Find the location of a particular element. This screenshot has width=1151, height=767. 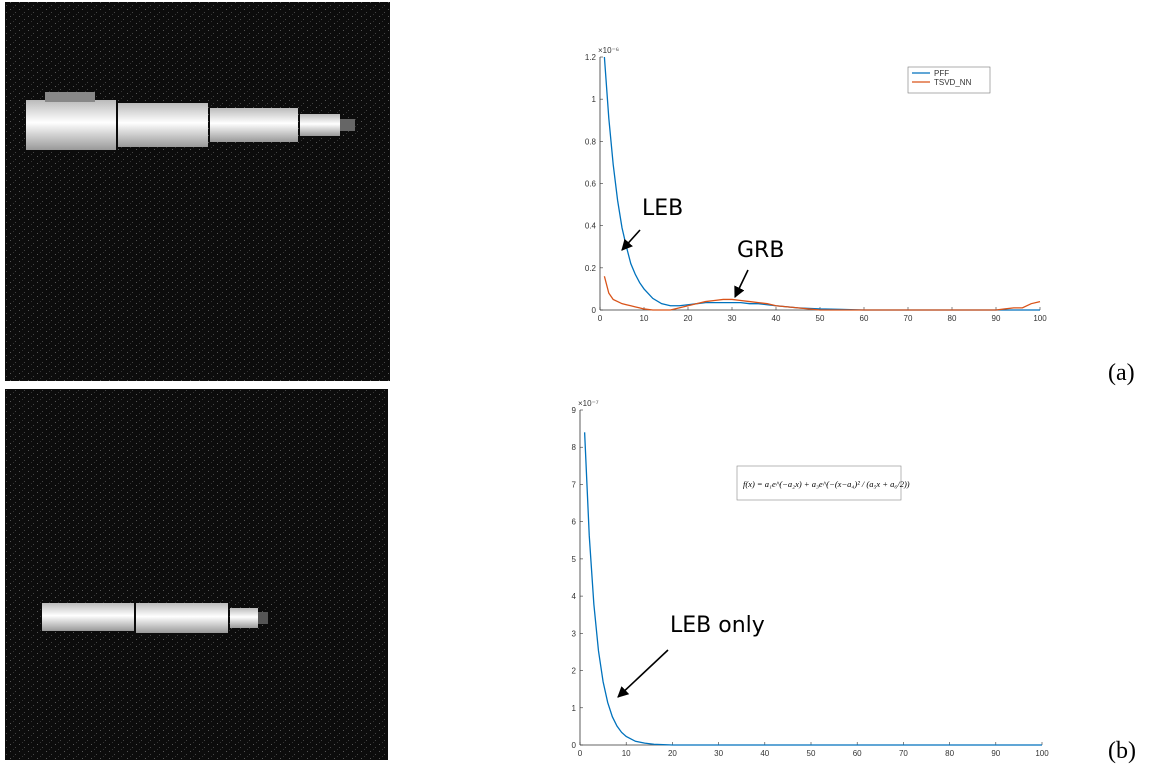

y-tick-label: 2 is located at coordinates (574, 671).